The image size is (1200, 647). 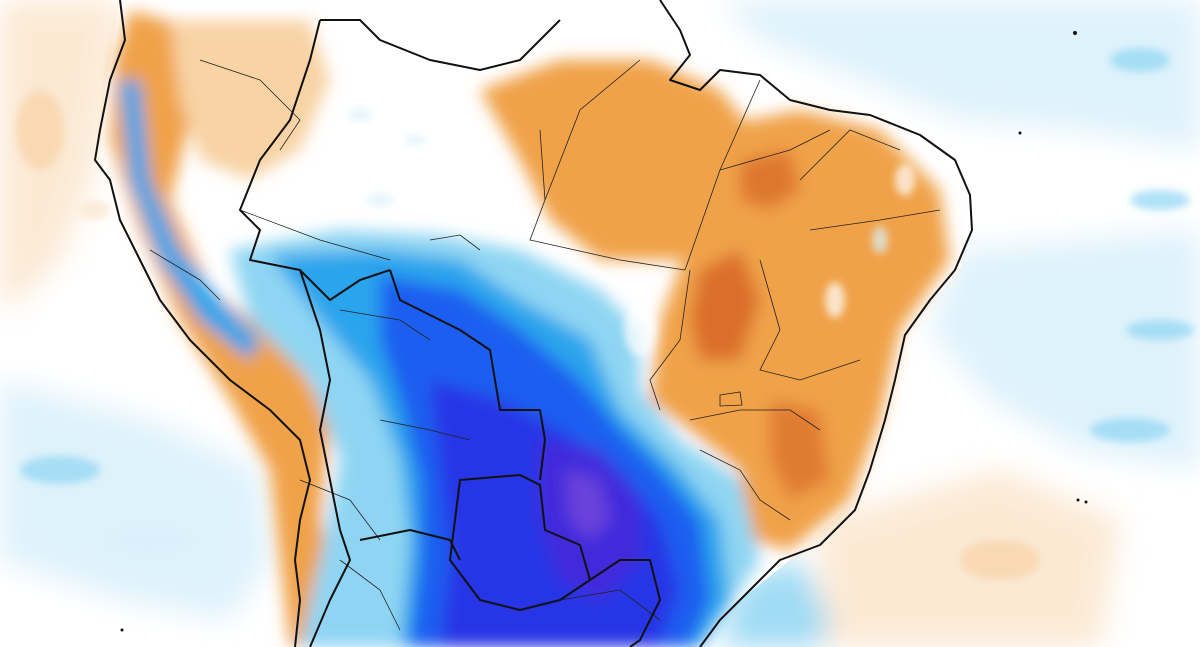 I want to click on minas-warm-patch, so click(x=800, y=450).